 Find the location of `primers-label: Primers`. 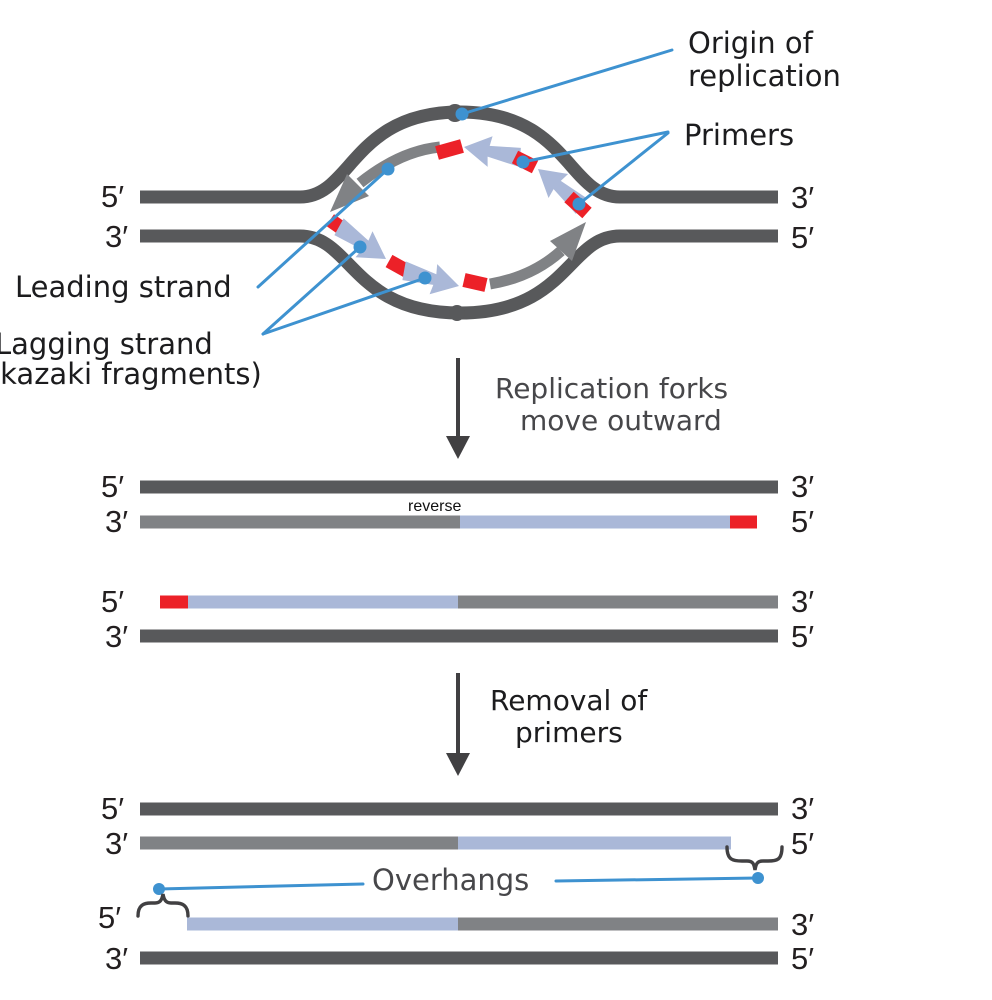

primers-label: Primers is located at coordinates (739, 135).